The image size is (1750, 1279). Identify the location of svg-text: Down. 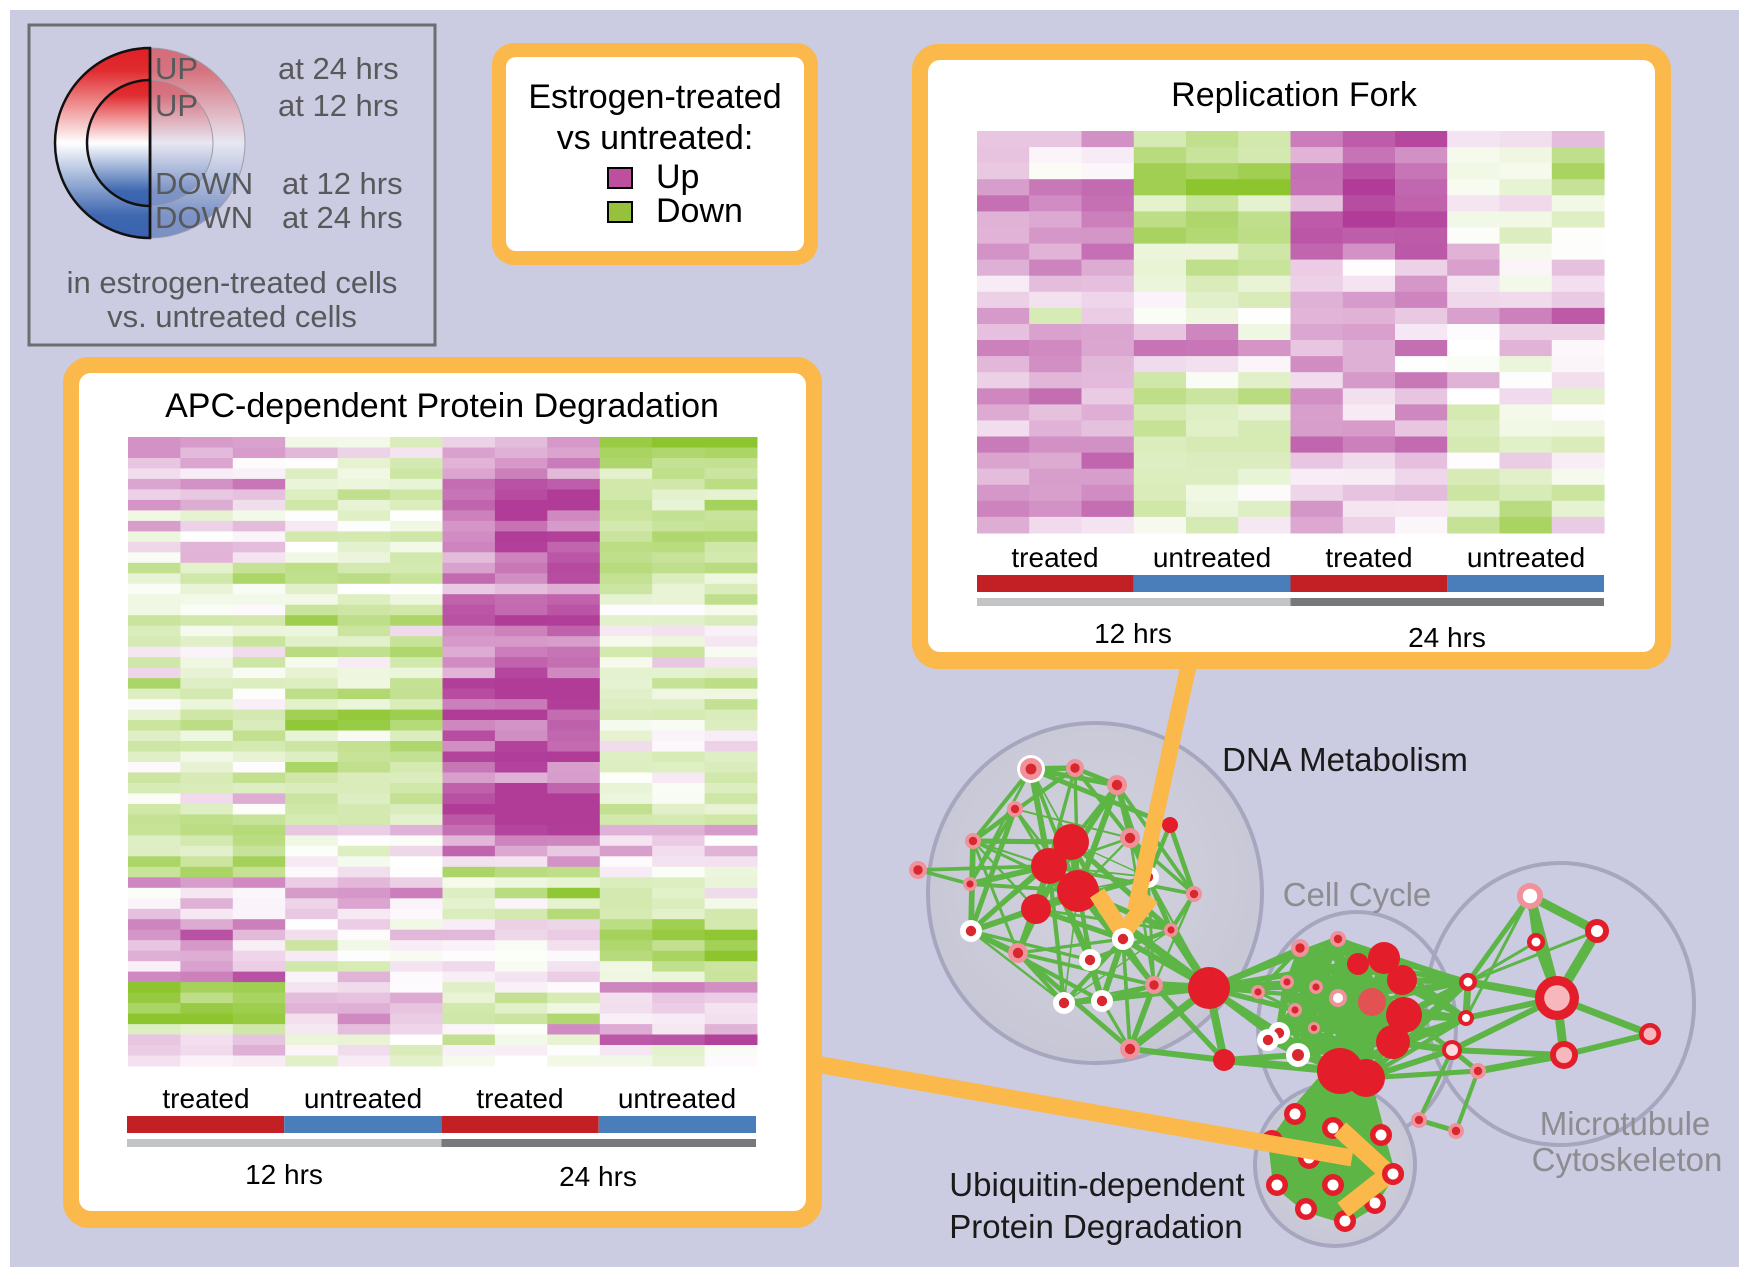
(699, 211).